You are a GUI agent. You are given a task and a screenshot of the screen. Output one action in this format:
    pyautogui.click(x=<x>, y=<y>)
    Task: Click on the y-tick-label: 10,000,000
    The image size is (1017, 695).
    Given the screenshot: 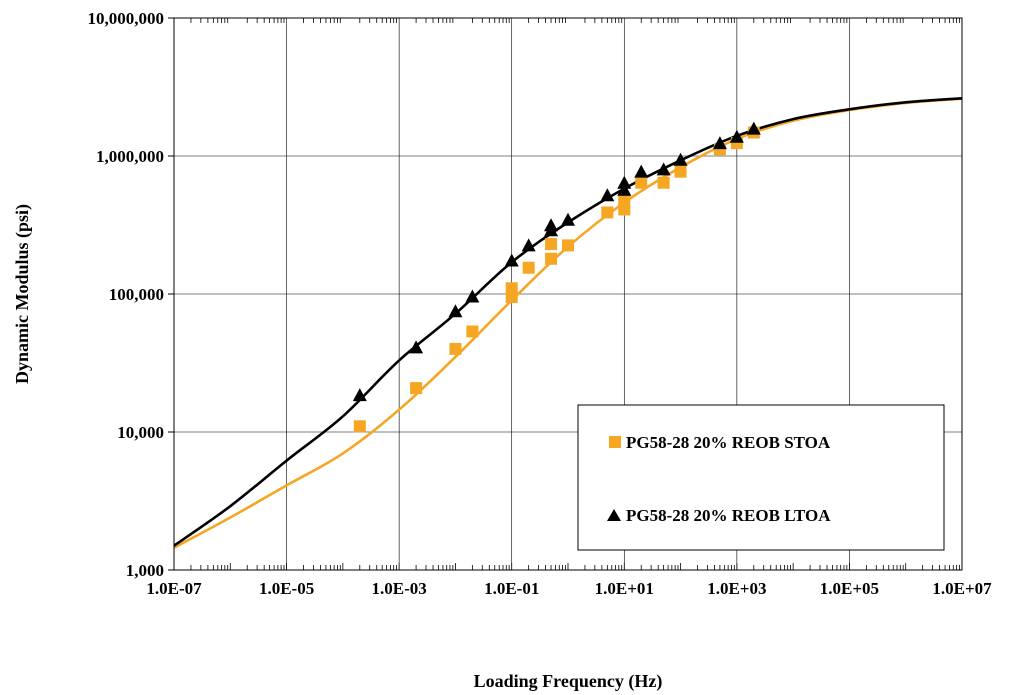 What is the action you would take?
    pyautogui.click(x=126, y=18)
    